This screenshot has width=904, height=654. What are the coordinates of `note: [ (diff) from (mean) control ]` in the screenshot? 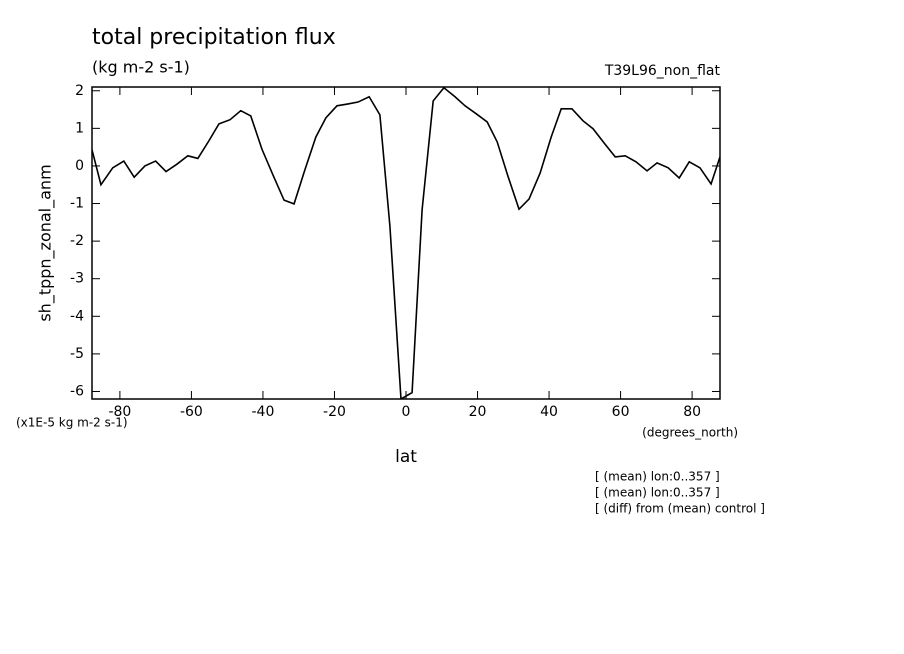 It's located at (680, 509).